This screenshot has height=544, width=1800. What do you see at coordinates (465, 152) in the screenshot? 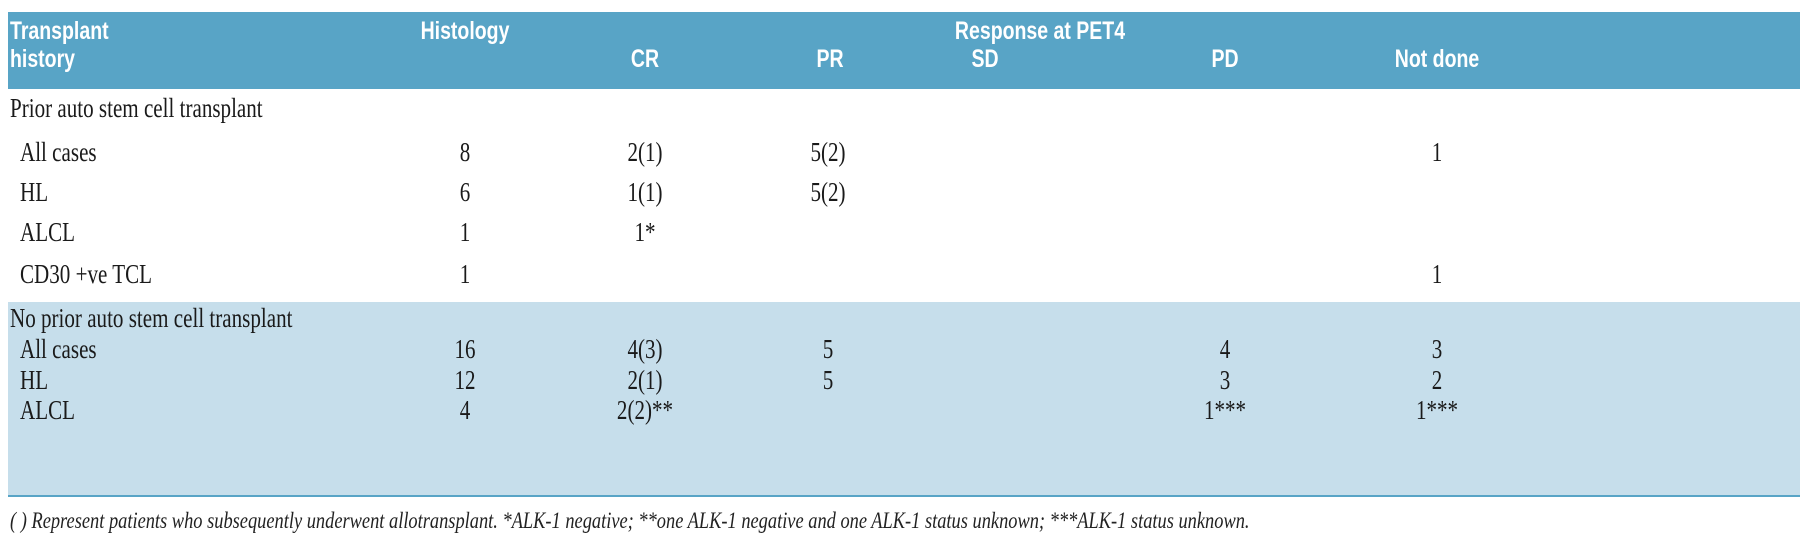
I see `cell-histology: 8` at bounding box center [465, 152].